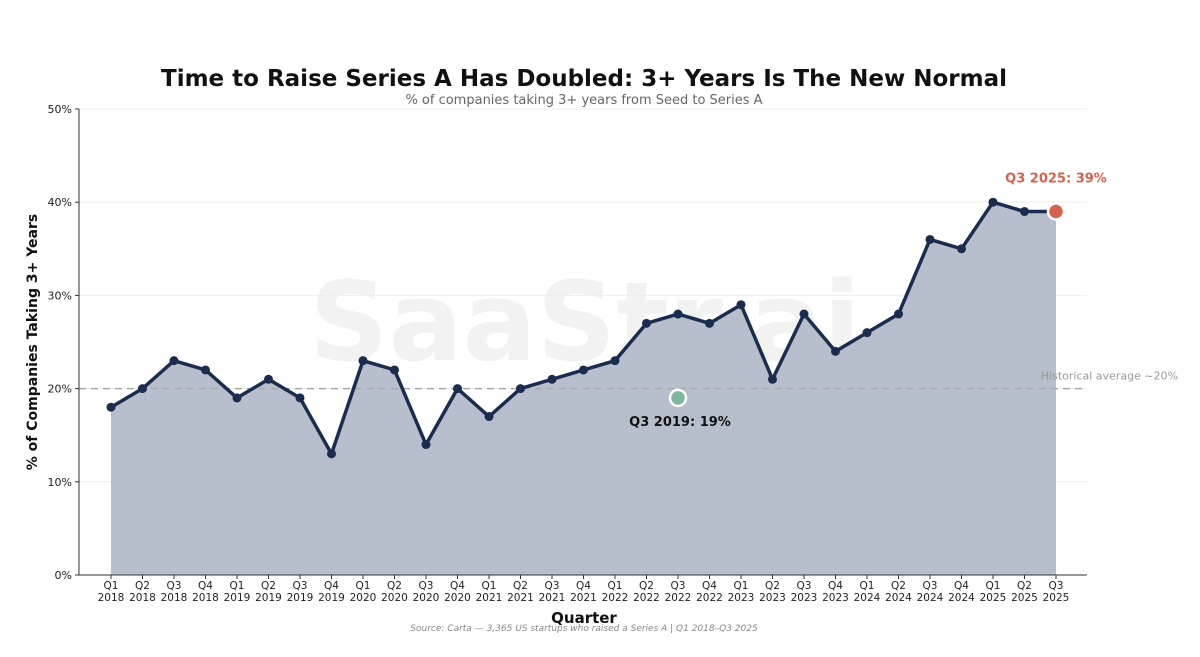  I want to click on x-tick-label: Q4 2024, so click(961, 592).